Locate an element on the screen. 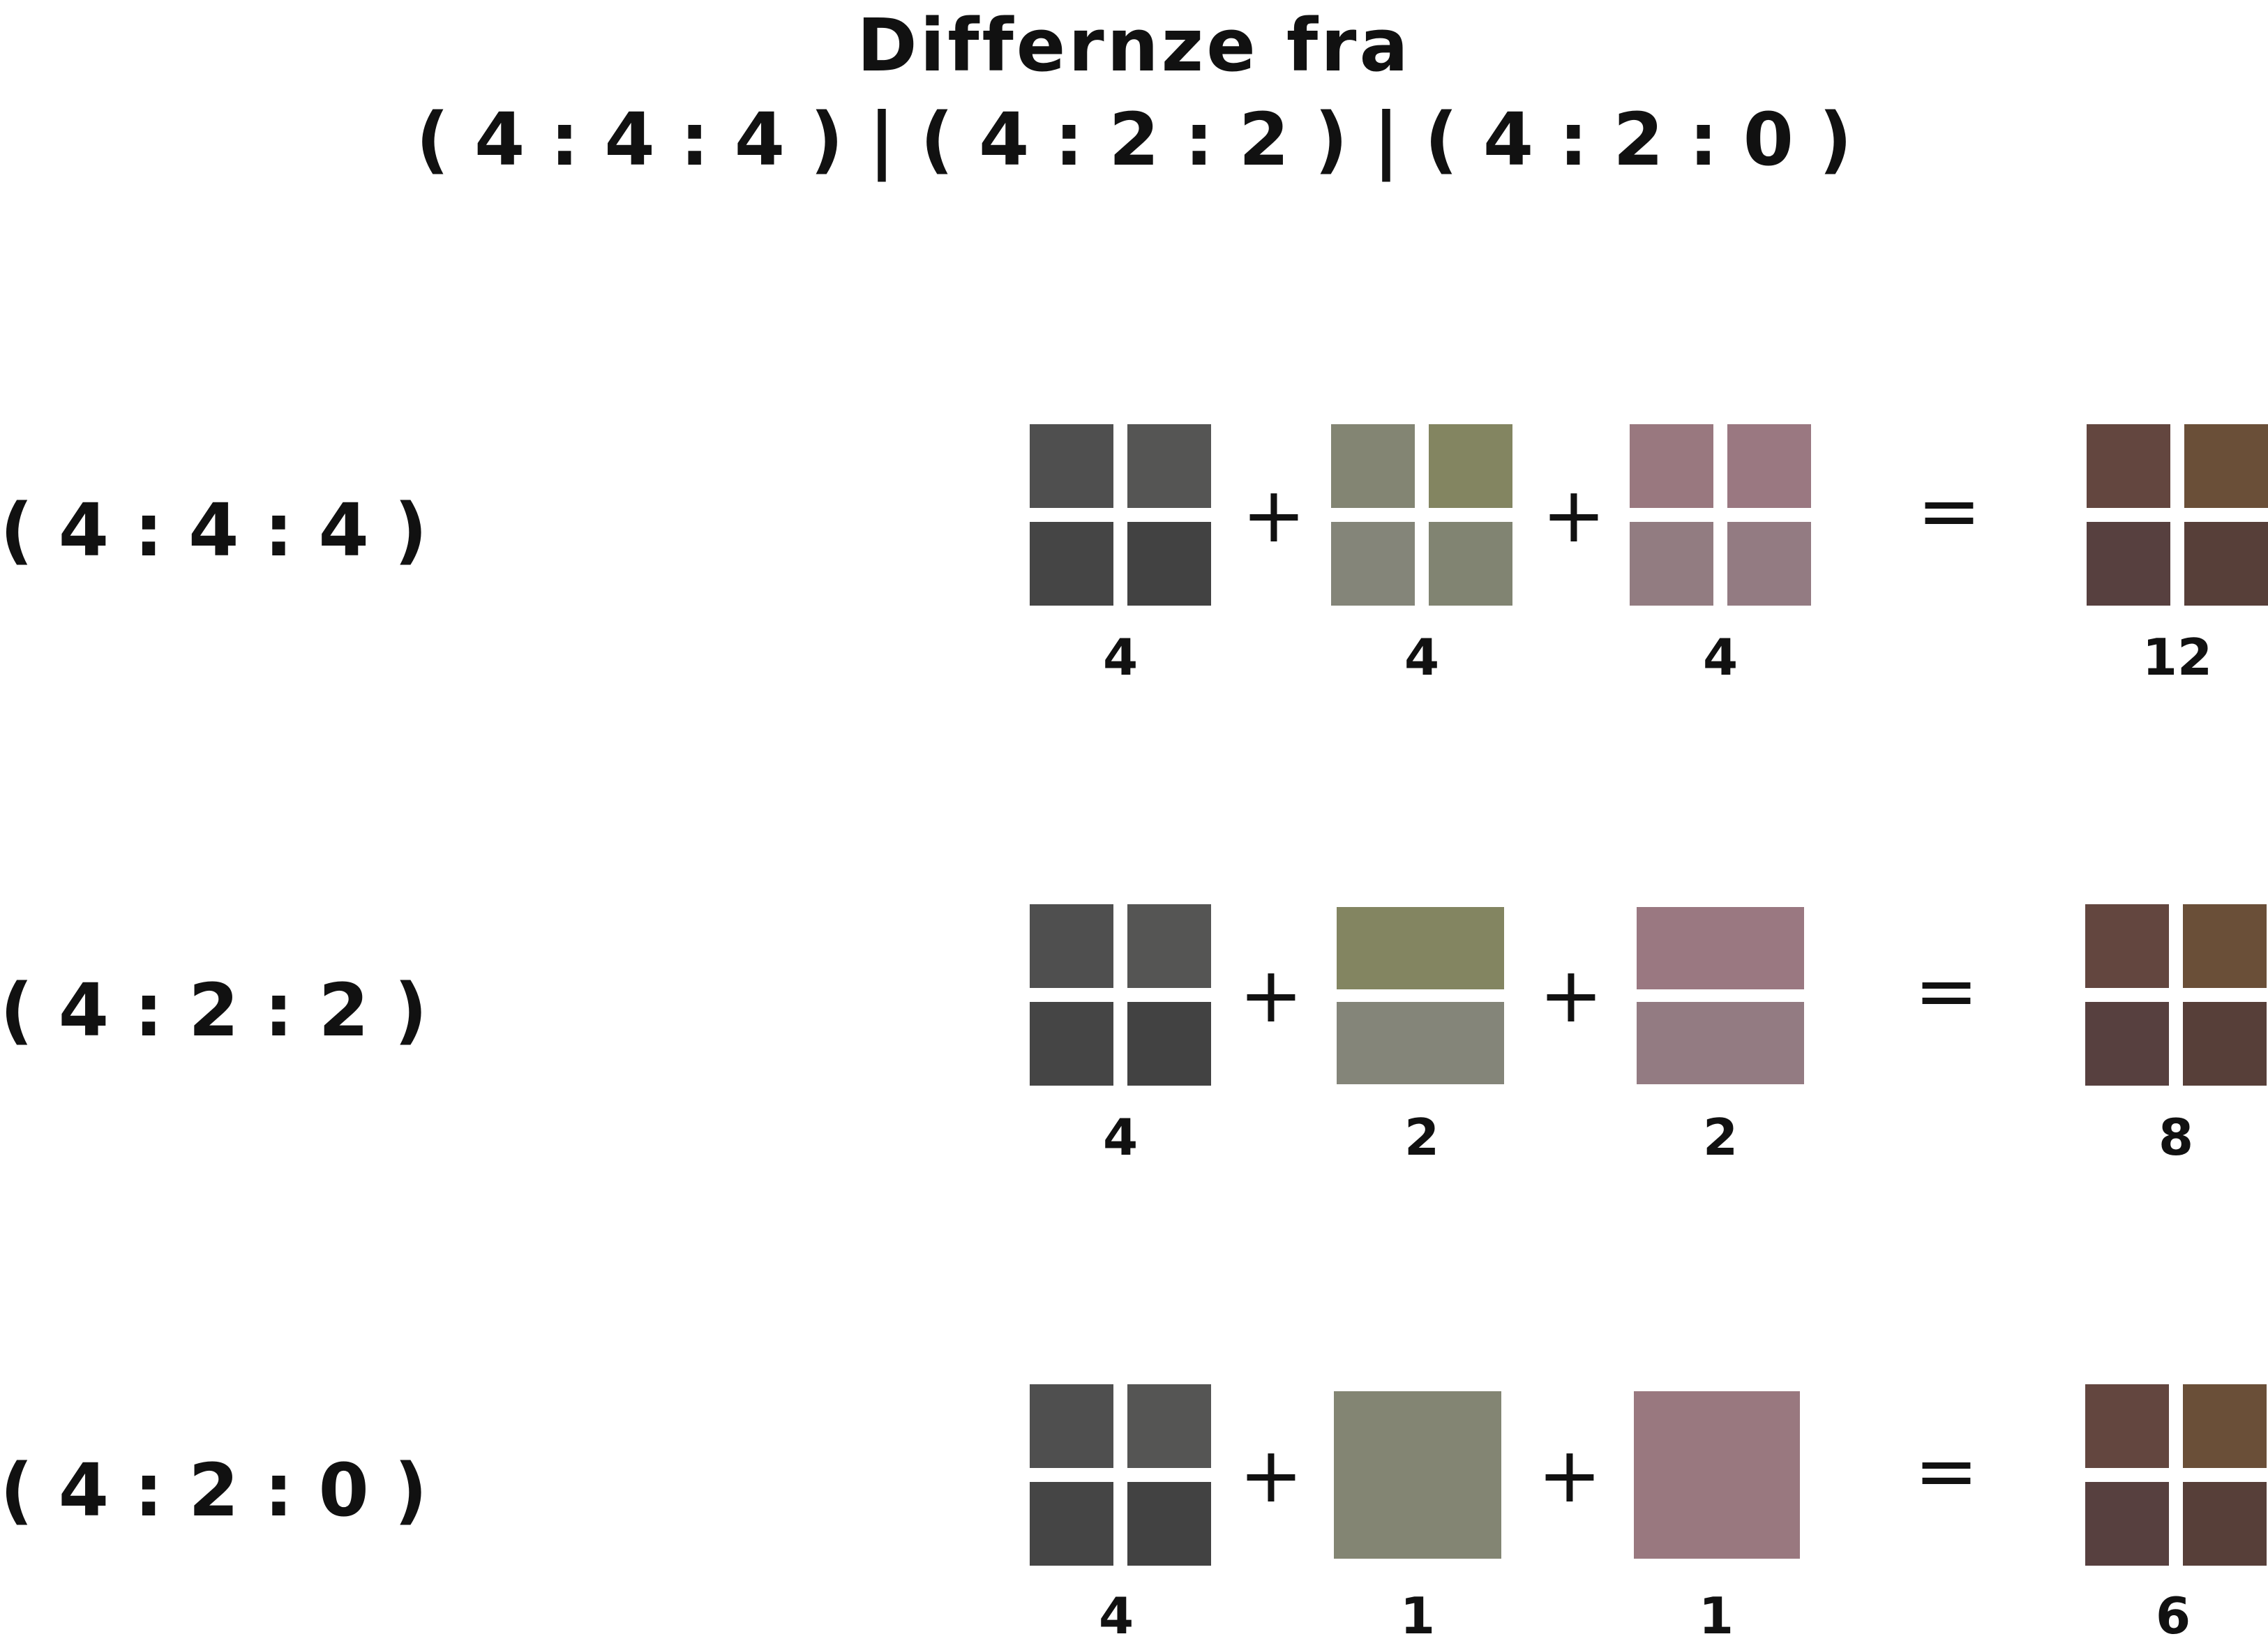 This screenshot has height=1648, width=2268. cb-count: 4 is located at coordinates (1422, 657).